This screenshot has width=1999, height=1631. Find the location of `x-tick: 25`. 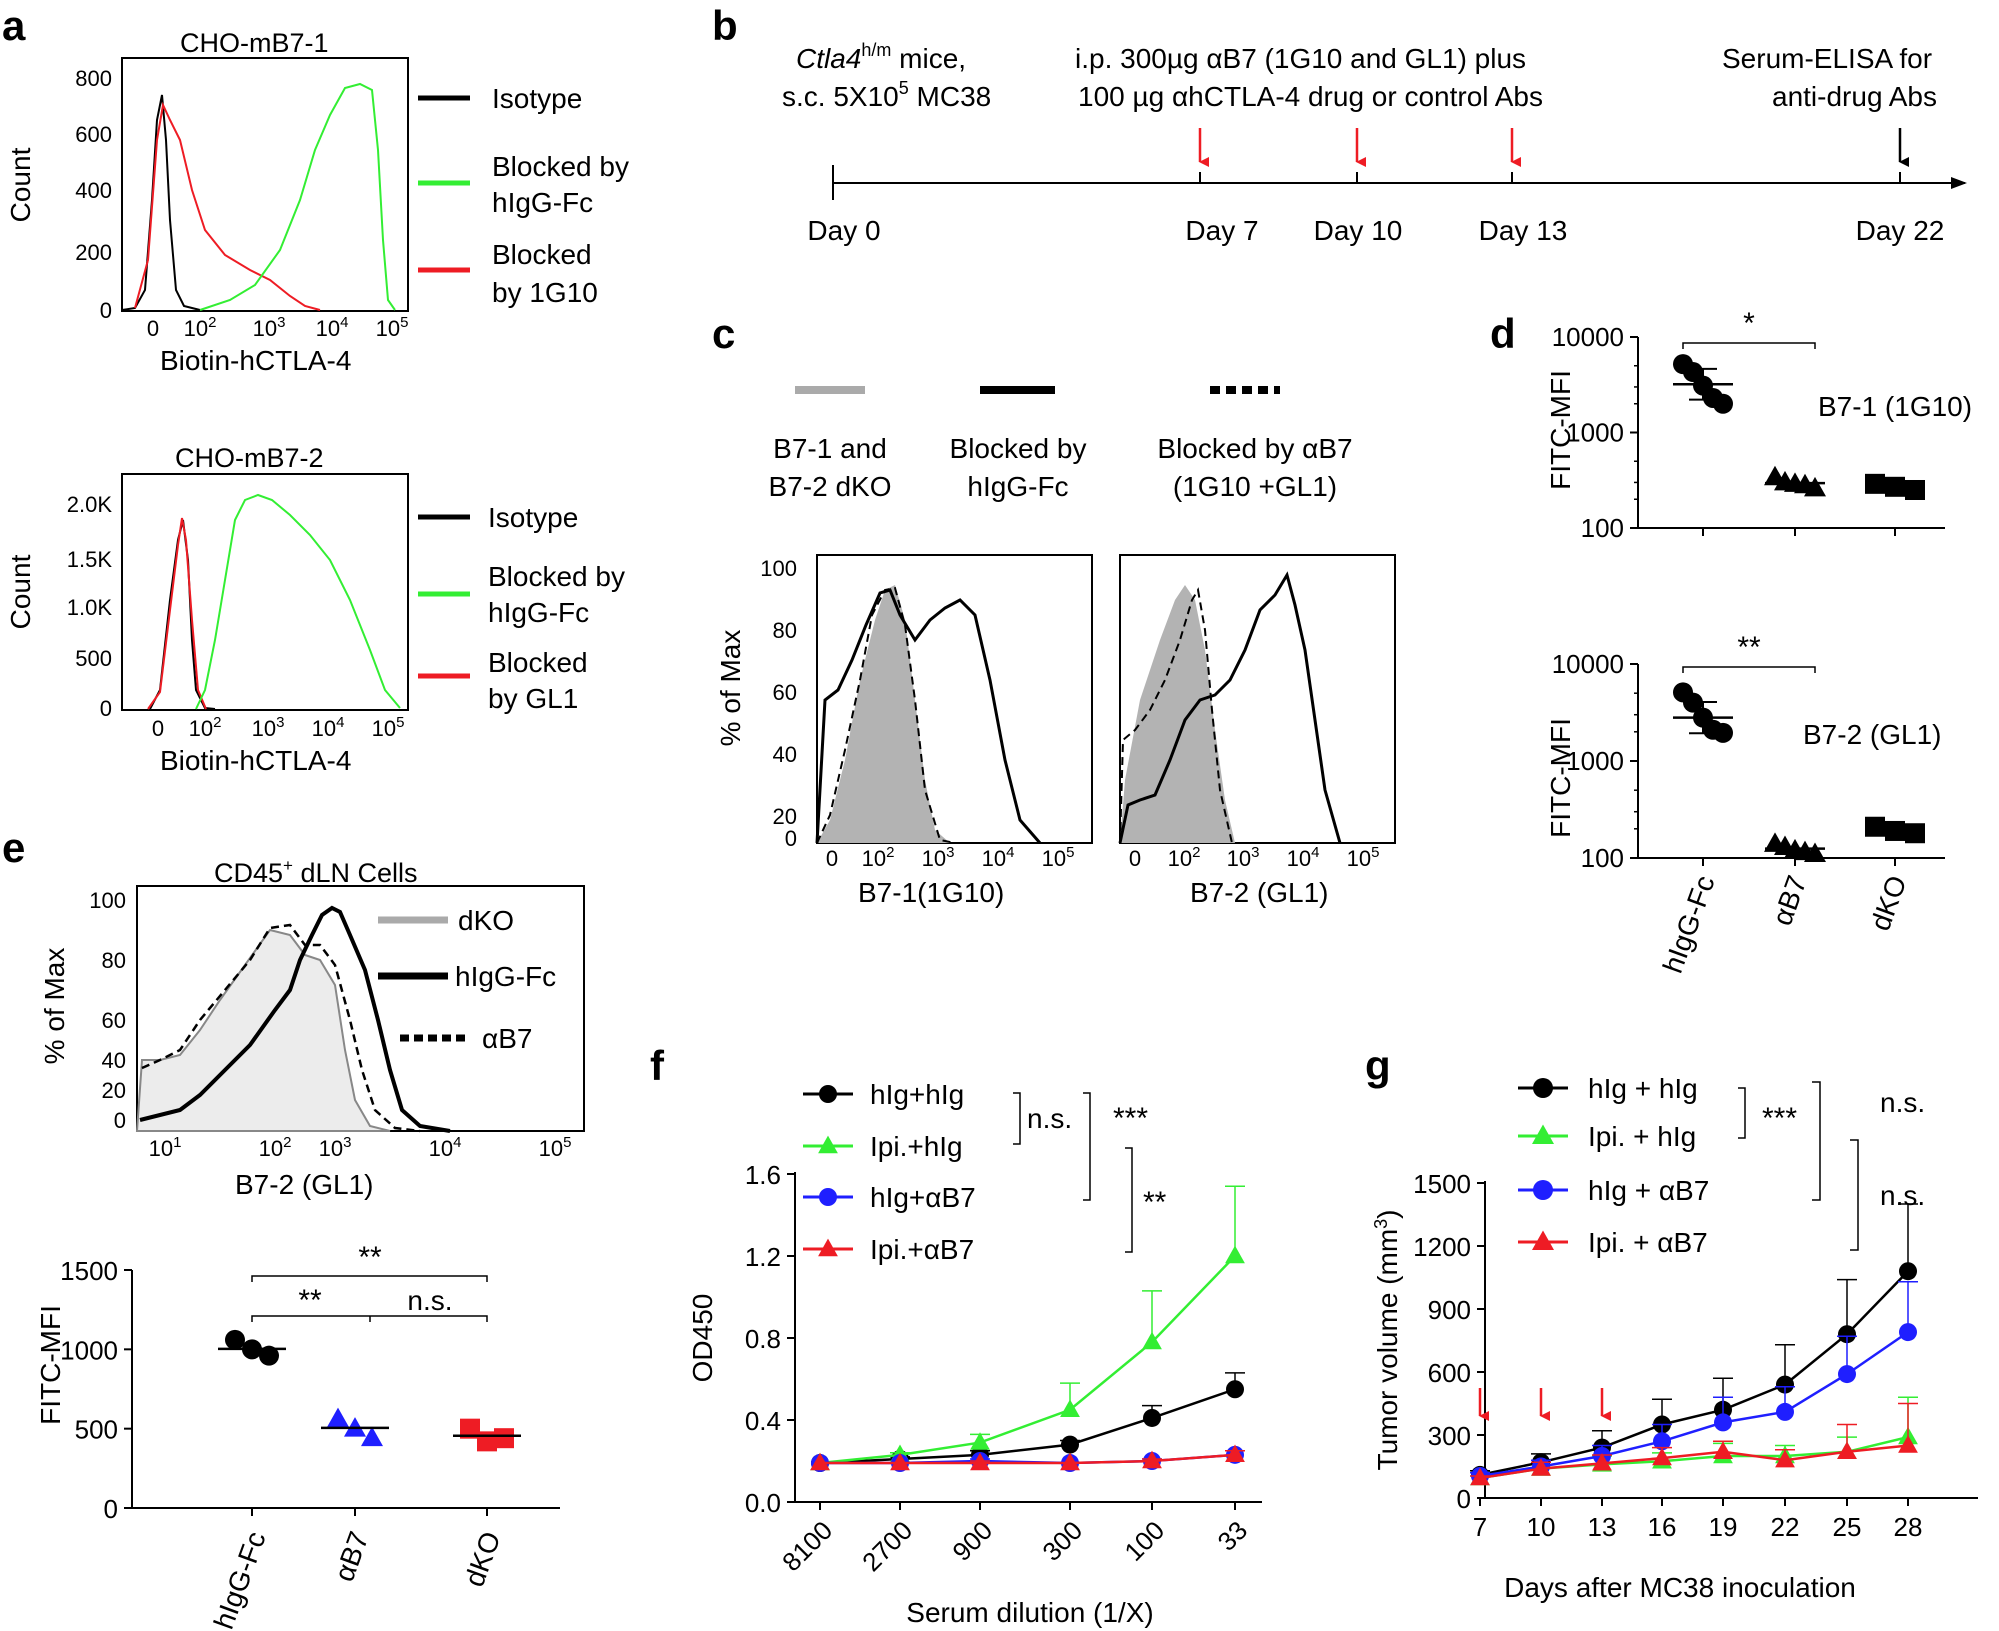

x-tick: 25 is located at coordinates (1847, 1527).